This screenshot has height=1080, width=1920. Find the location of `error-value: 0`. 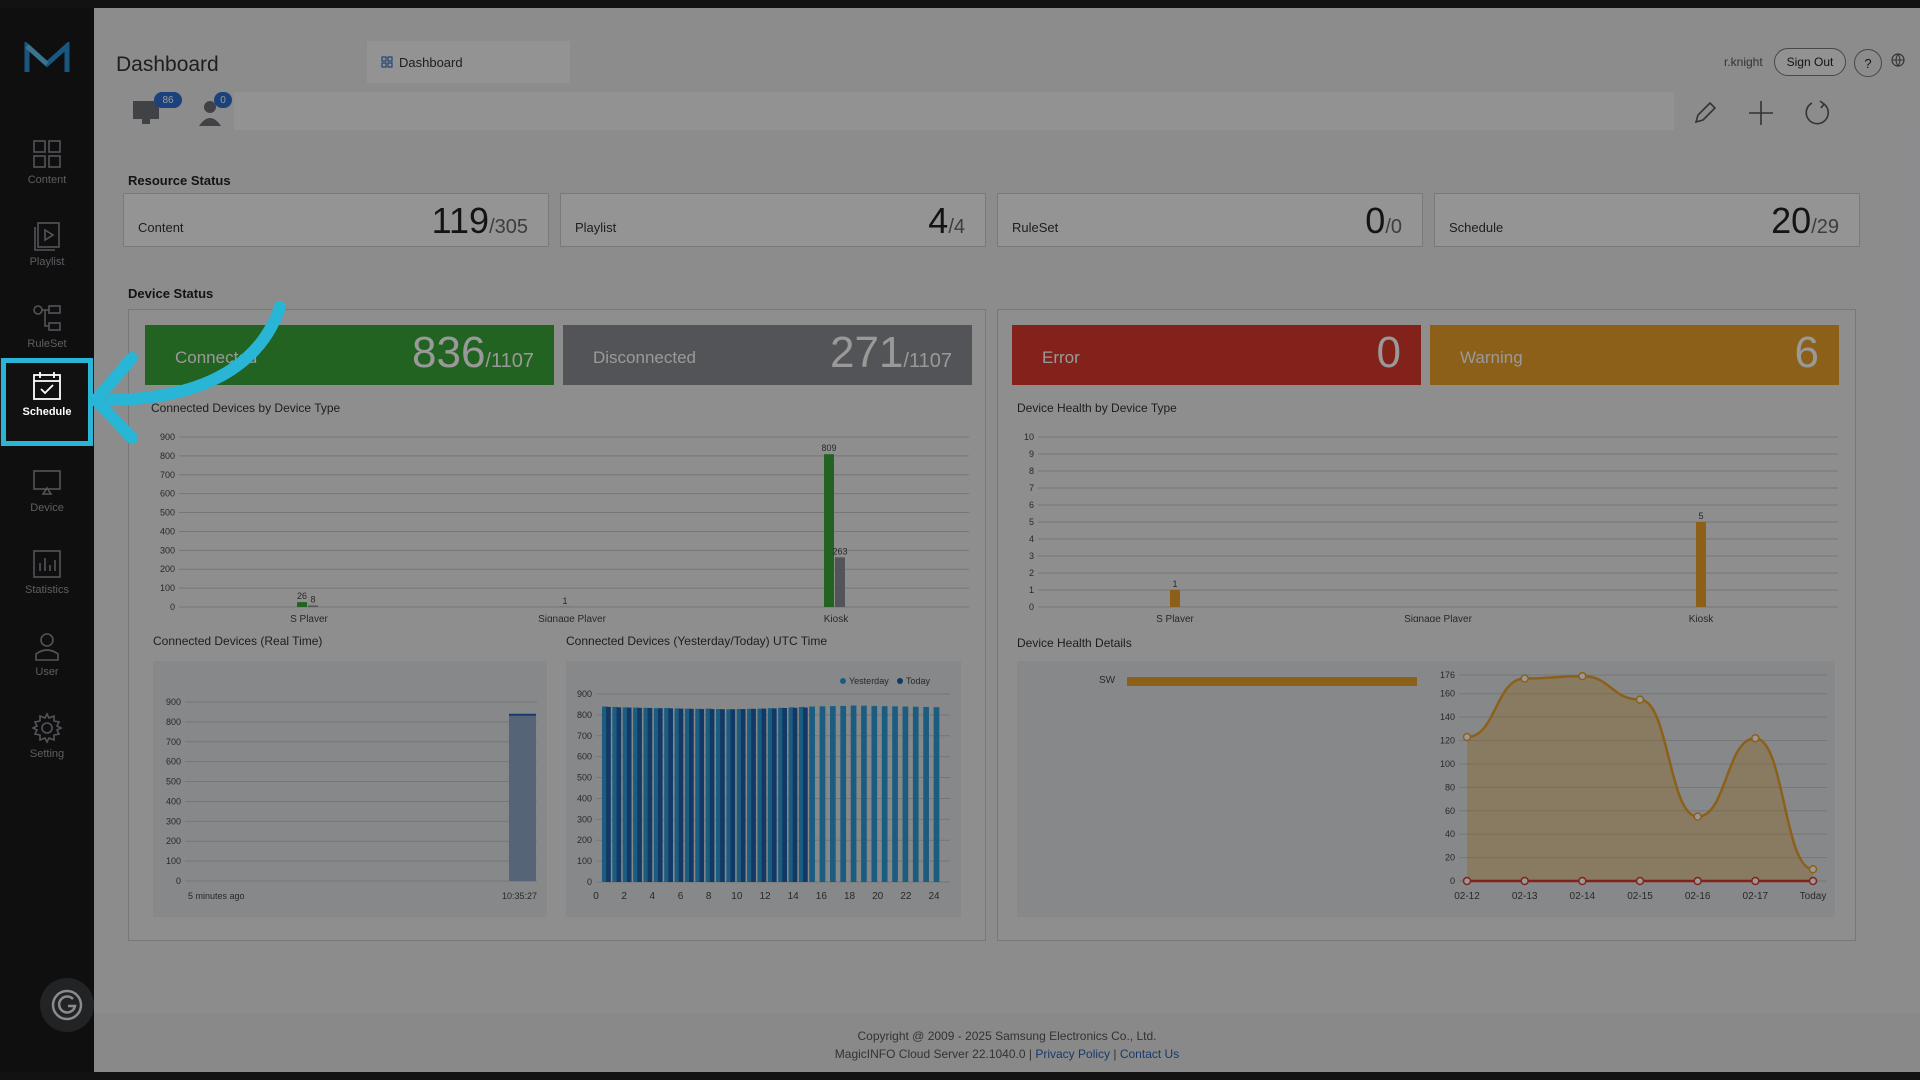

error-value: 0 is located at coordinates (1388, 352).